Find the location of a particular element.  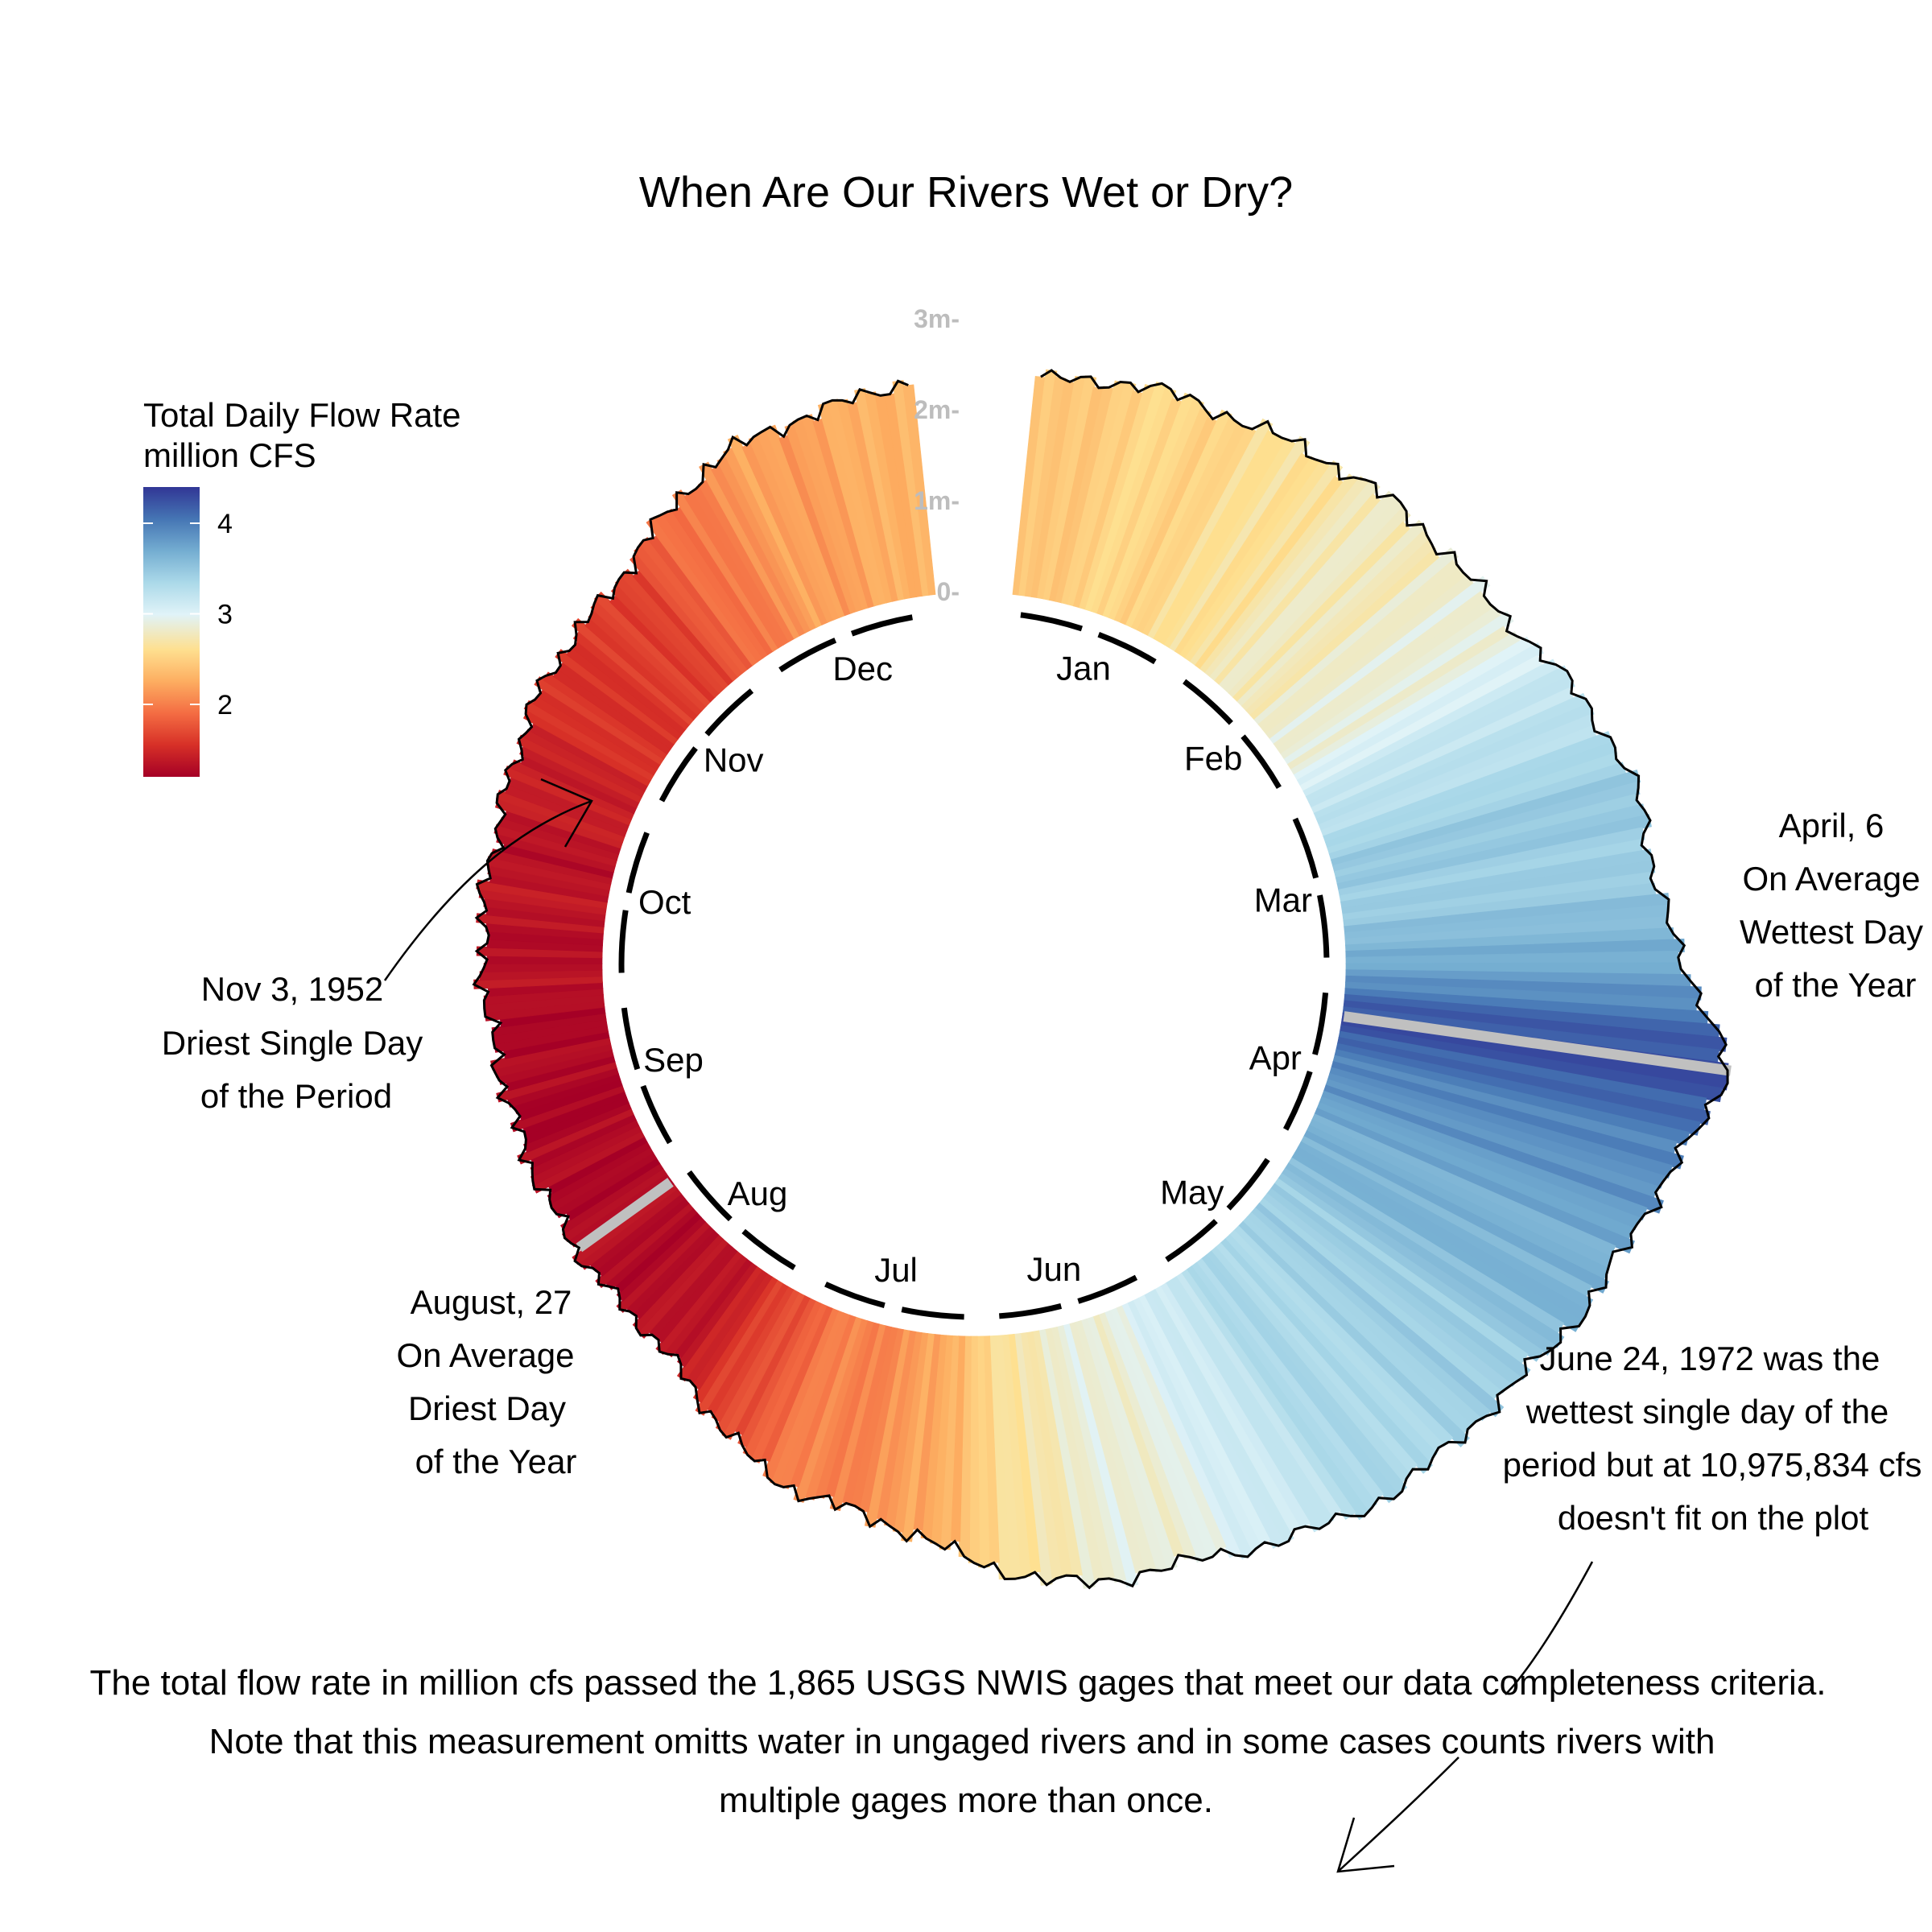

chart-title: When Are Our Rivers Wet or Dry? is located at coordinates (966, 192).